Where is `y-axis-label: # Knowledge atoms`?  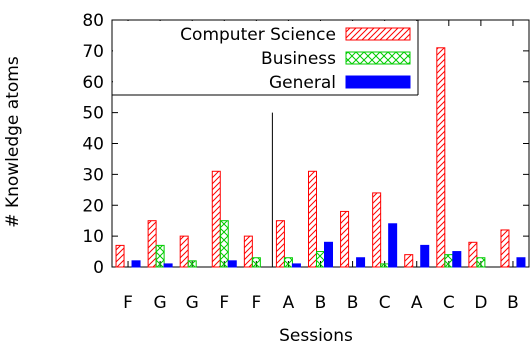
y-axis-label: # Knowledge atoms is located at coordinates (13, 142).